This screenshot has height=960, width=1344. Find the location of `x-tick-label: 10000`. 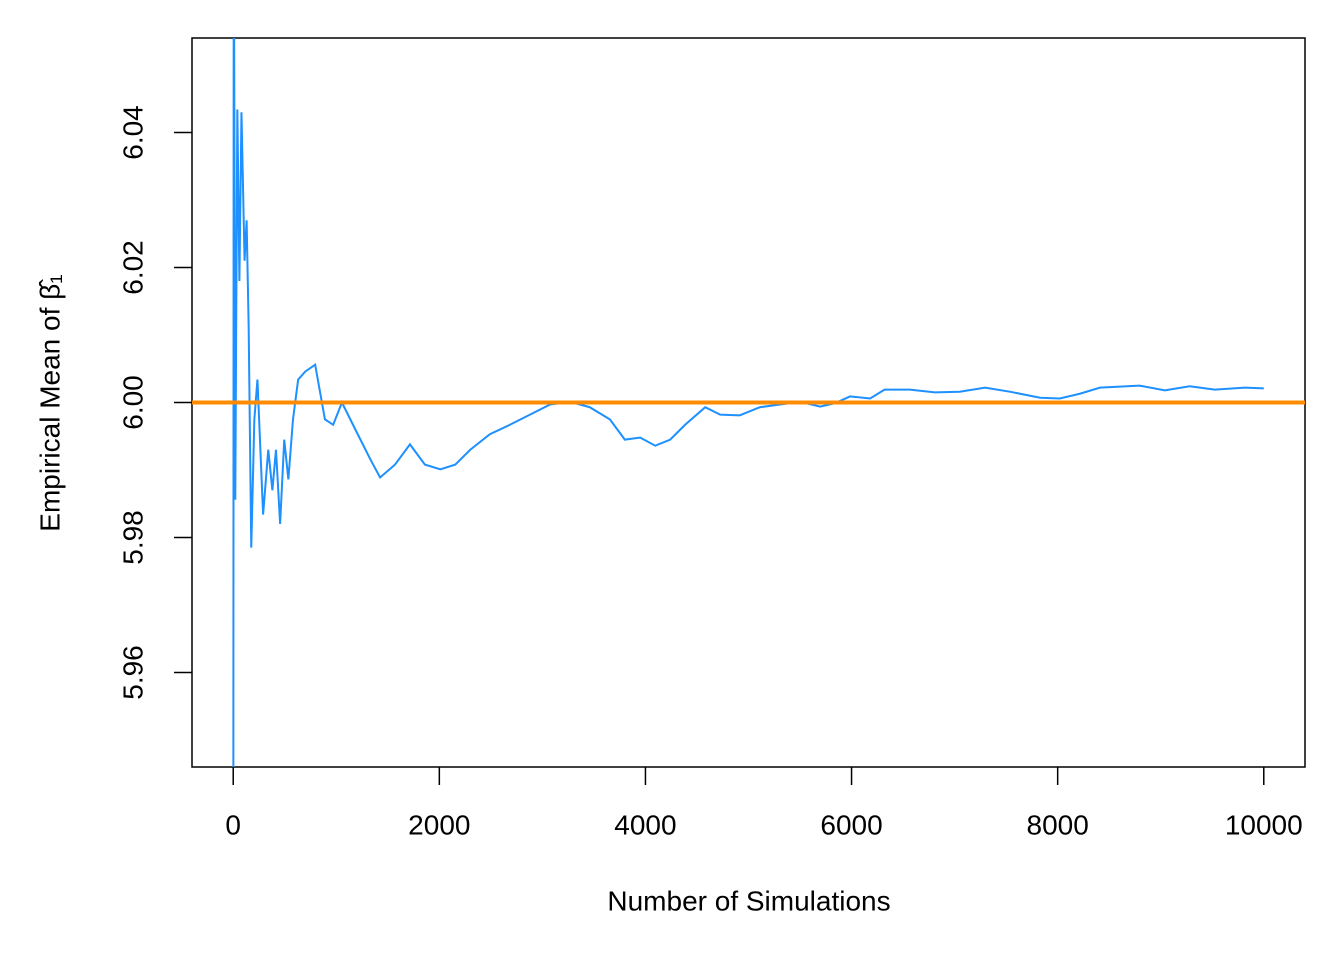

x-tick-label: 10000 is located at coordinates (1264, 824).